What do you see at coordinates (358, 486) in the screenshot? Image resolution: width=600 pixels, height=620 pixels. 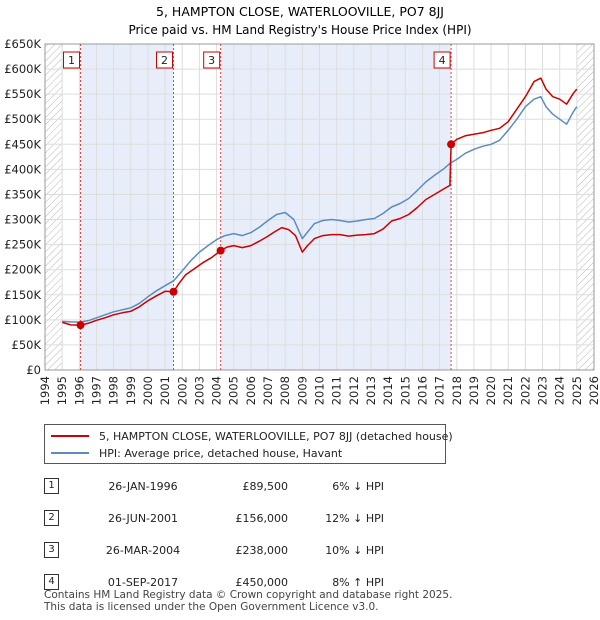 I see `sale-hpi-change: 6% ↓ HPI` at bounding box center [358, 486].